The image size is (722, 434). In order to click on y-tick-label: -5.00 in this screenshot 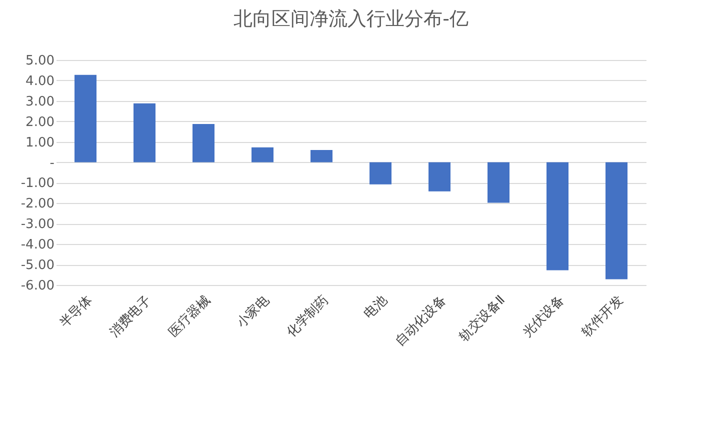, I will do `click(37, 266)`.